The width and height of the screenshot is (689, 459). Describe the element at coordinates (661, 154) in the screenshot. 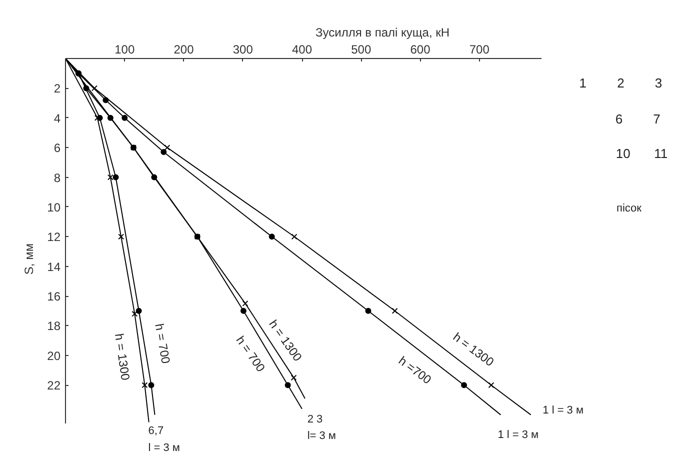

I see `text: 11` at that location.